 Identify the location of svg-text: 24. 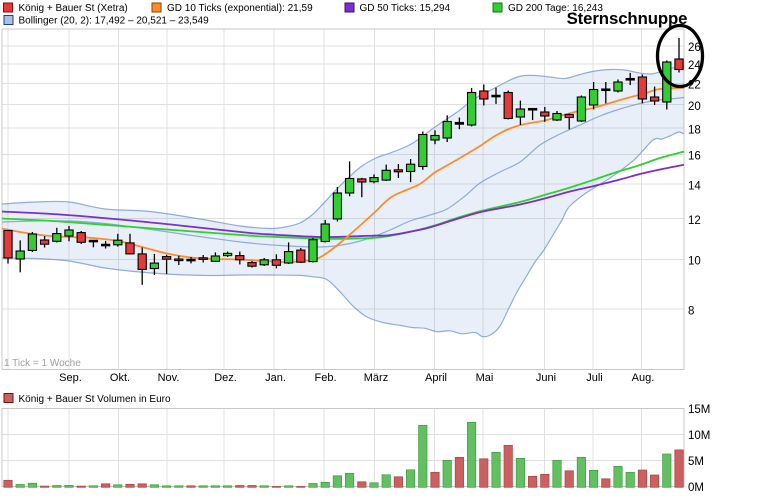
(694, 66).